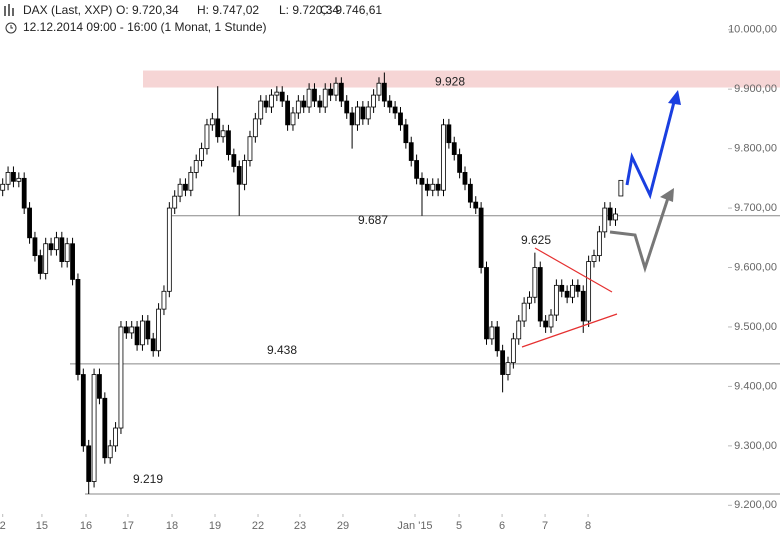  Describe the element at coordinates (755, 386) in the screenshot. I see `y-tick-label: 9.400,00` at that location.